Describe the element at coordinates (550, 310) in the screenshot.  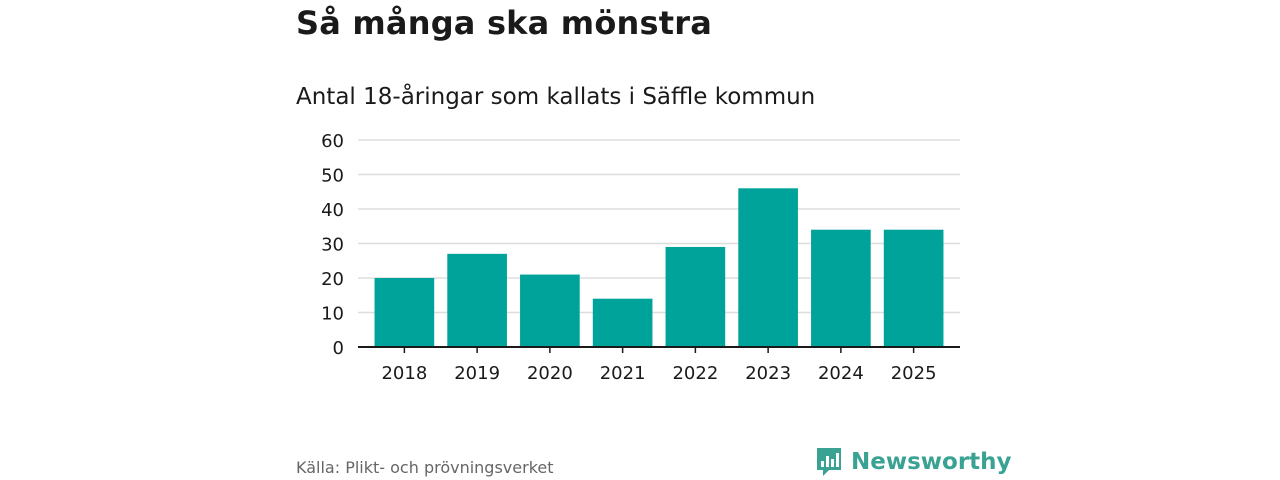
I see `bar-2020` at that location.